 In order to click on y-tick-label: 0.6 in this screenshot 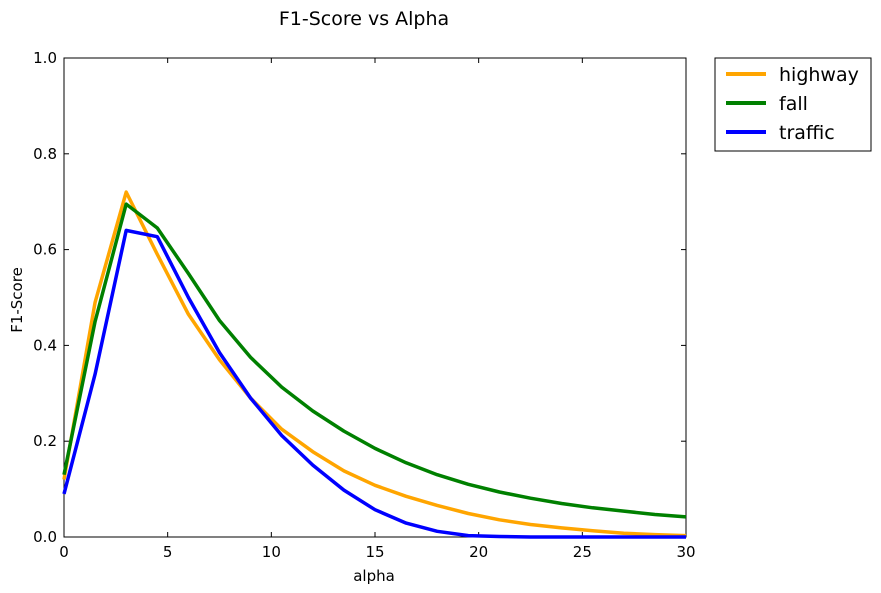, I will do `click(45, 250)`.